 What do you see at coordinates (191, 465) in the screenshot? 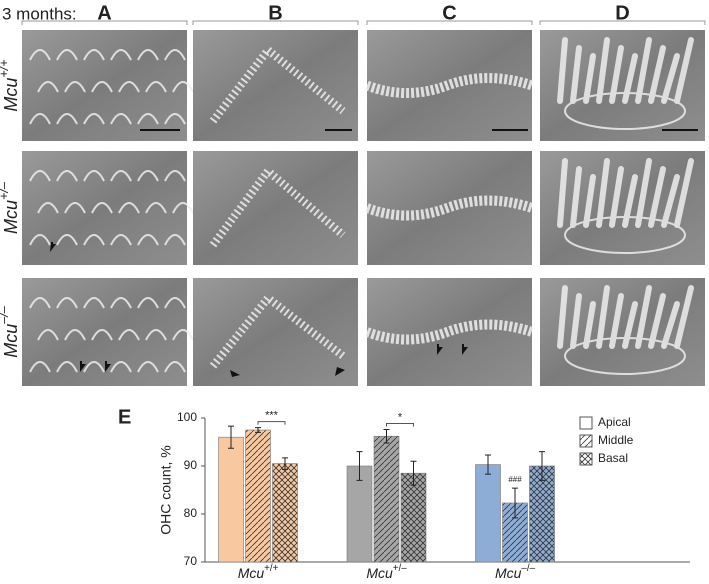
I see `y-tick-label: 90` at bounding box center [191, 465].